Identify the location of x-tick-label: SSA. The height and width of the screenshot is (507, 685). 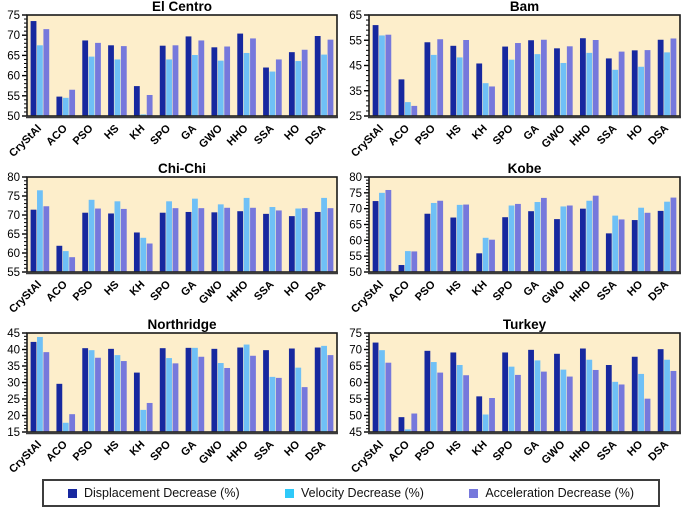
(607, 135).